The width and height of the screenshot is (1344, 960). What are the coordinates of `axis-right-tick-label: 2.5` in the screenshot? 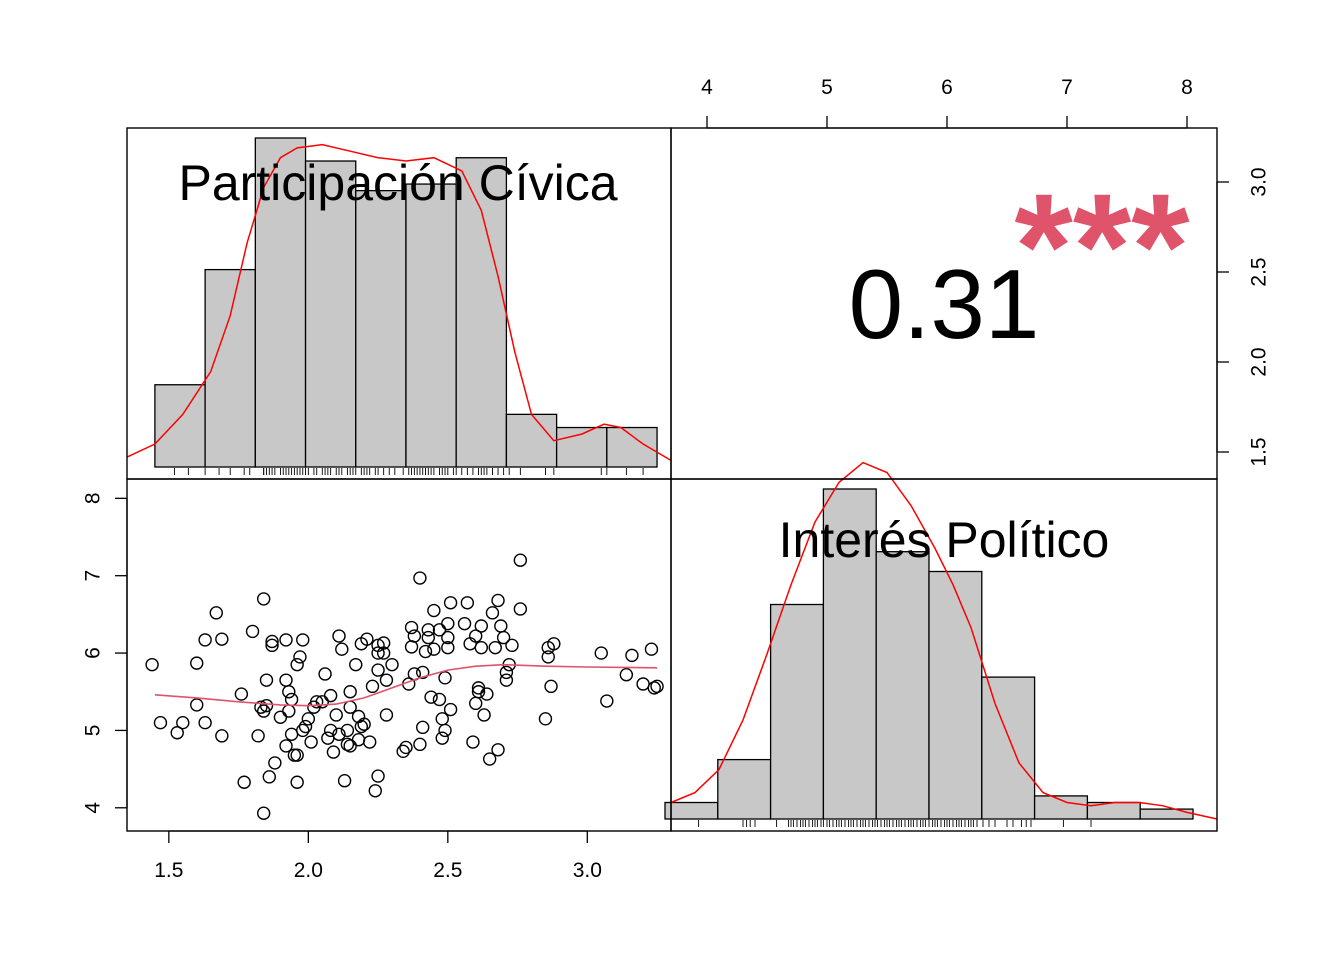 It's located at (1259, 271).